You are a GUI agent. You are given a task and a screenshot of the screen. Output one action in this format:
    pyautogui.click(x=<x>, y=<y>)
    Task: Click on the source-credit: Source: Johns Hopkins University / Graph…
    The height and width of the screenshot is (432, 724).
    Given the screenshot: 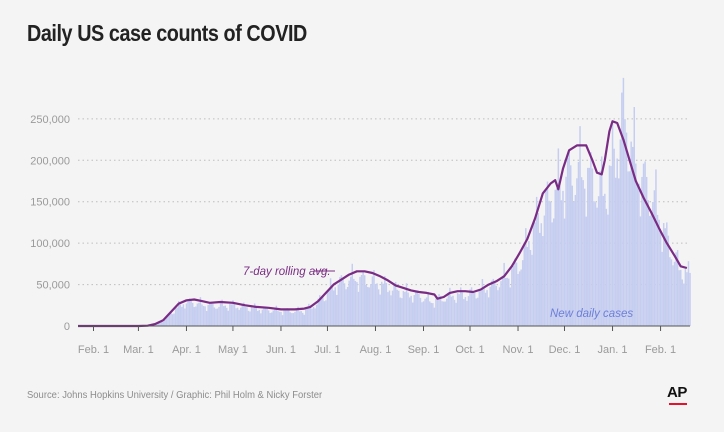 What is the action you would take?
    pyautogui.click(x=175, y=395)
    